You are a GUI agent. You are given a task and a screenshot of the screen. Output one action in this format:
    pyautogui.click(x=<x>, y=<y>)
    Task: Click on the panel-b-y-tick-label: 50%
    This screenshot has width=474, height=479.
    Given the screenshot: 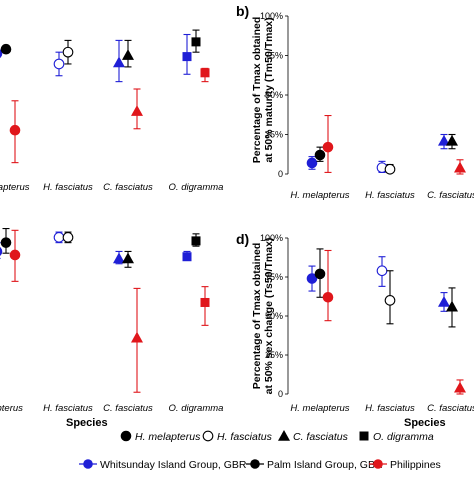 What is the action you would take?
    pyautogui.click(x=274, y=95)
    